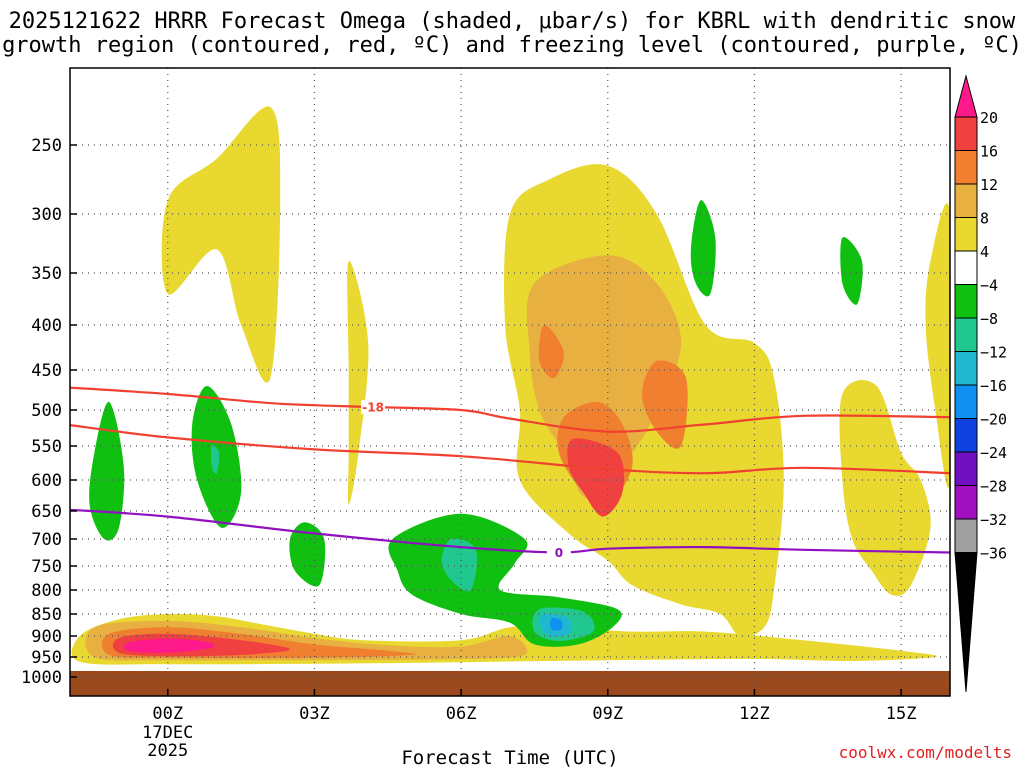 This screenshot has height=768, width=1024. What do you see at coordinates (46, 411) in the screenshot?
I see `y-tick-label: 500` at bounding box center [46, 411].